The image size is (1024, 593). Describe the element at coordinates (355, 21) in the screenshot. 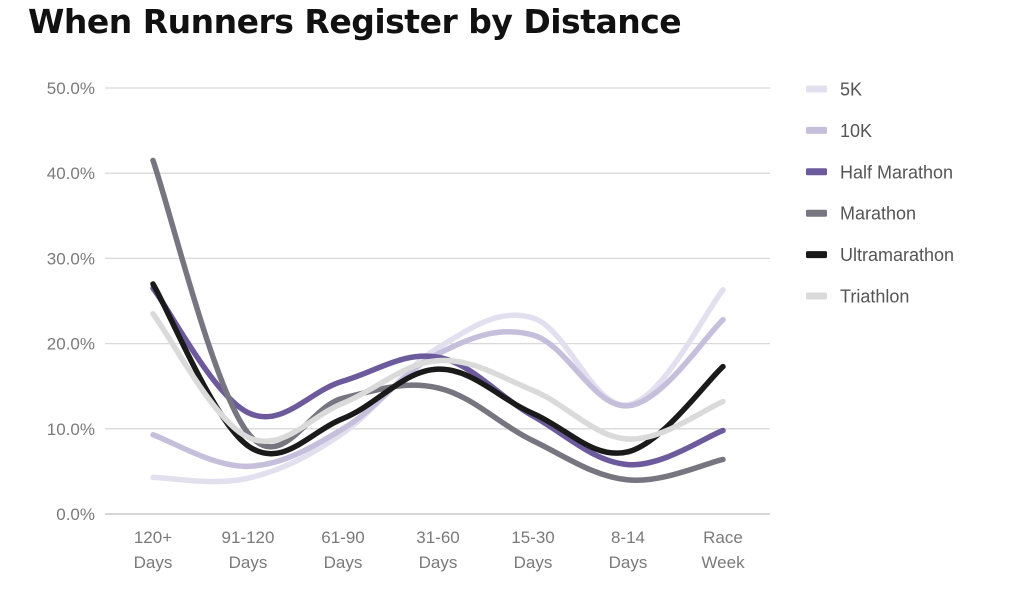

I see `chart-title: When Runners Register by Distance` at that location.